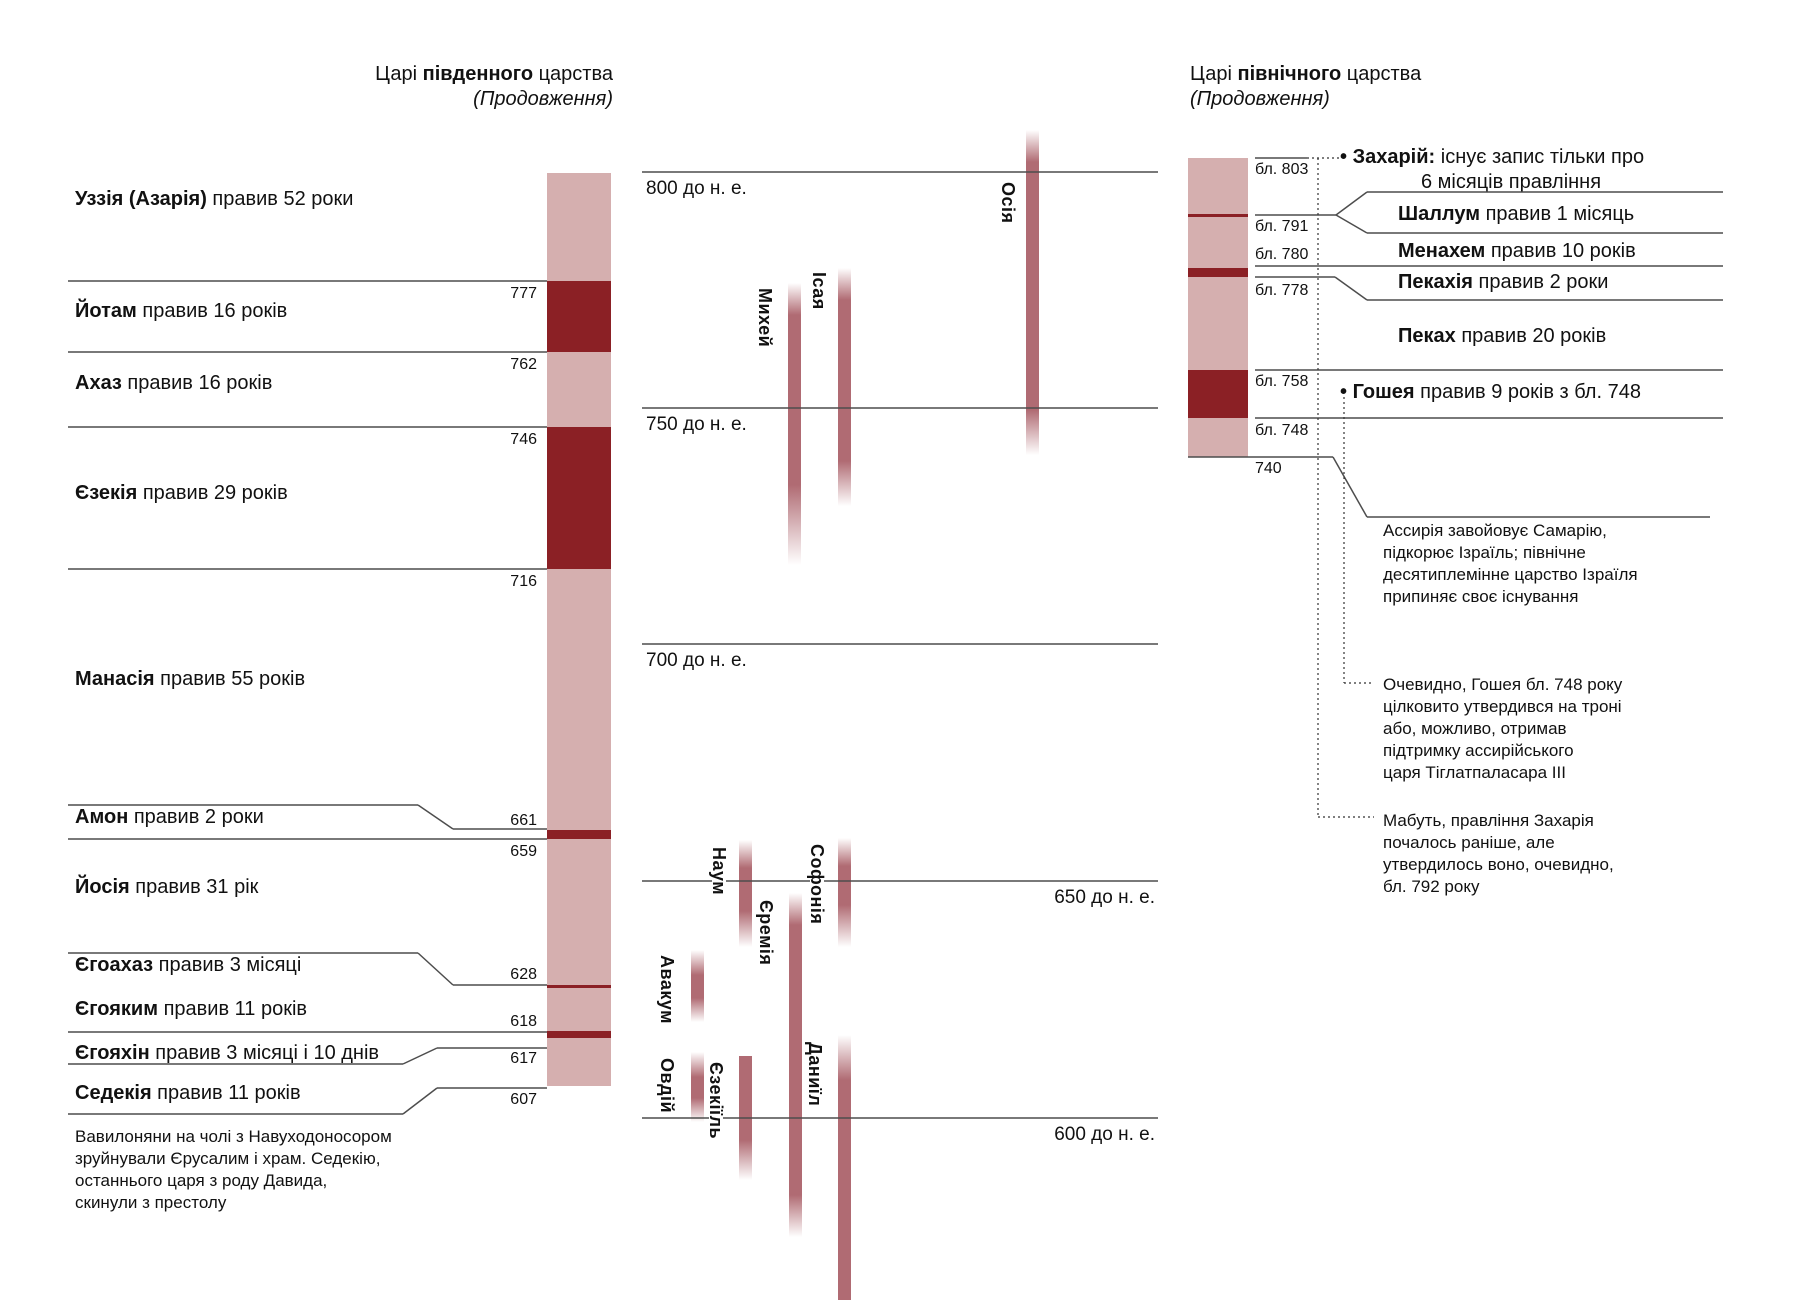 Image resolution: width=1800 pixels, height=1300 pixels. I want to click on king-name: Йосія, so click(102, 887).